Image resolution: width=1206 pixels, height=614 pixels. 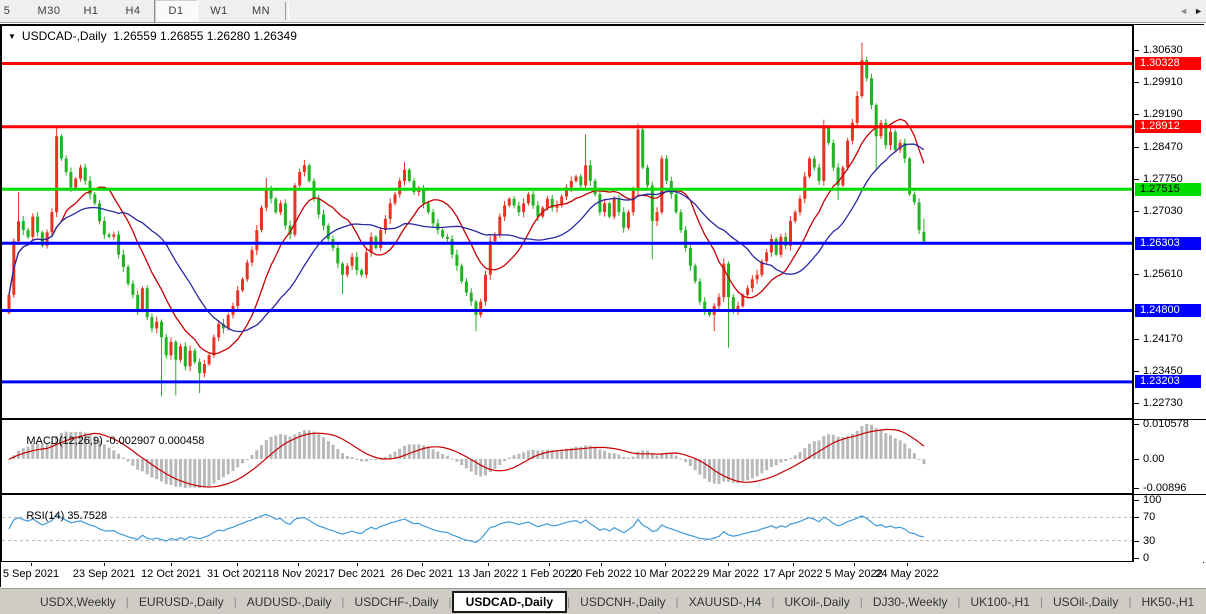 I want to click on macd-indicator-panel, so click(x=567, y=456).